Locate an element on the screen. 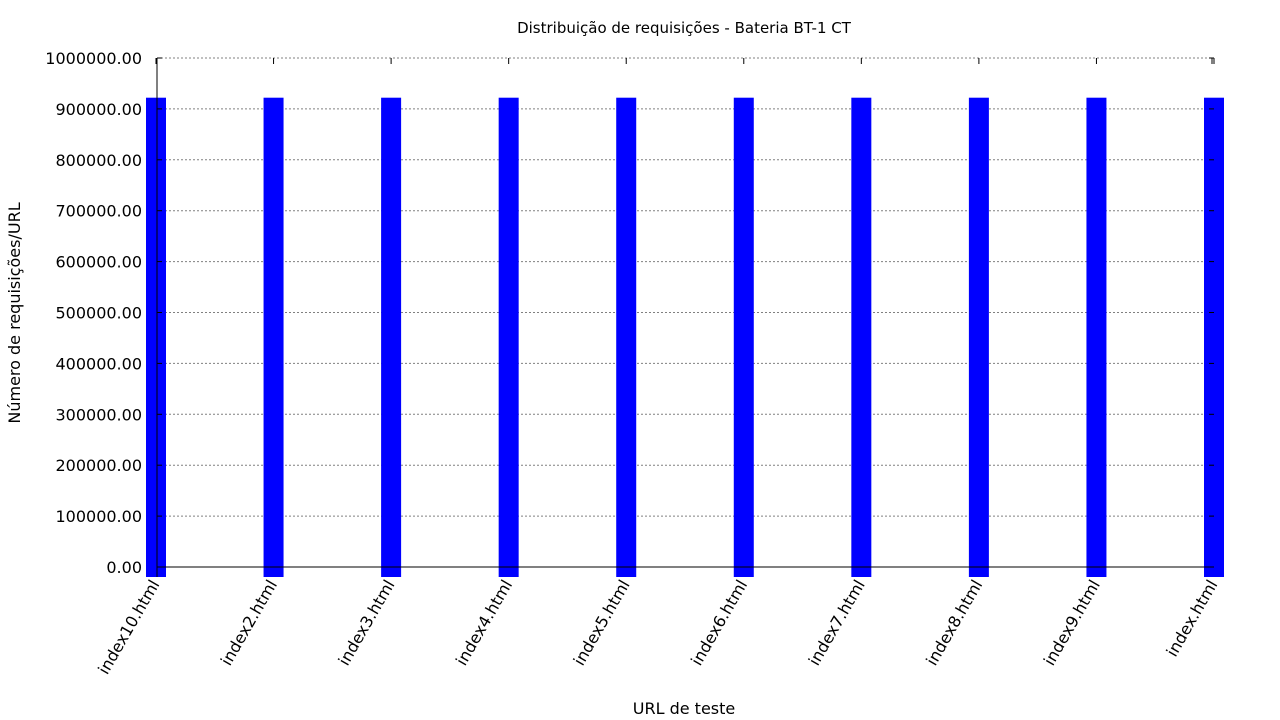 The image size is (1280, 720). x-tick-label: index10.html is located at coordinates (128, 627).